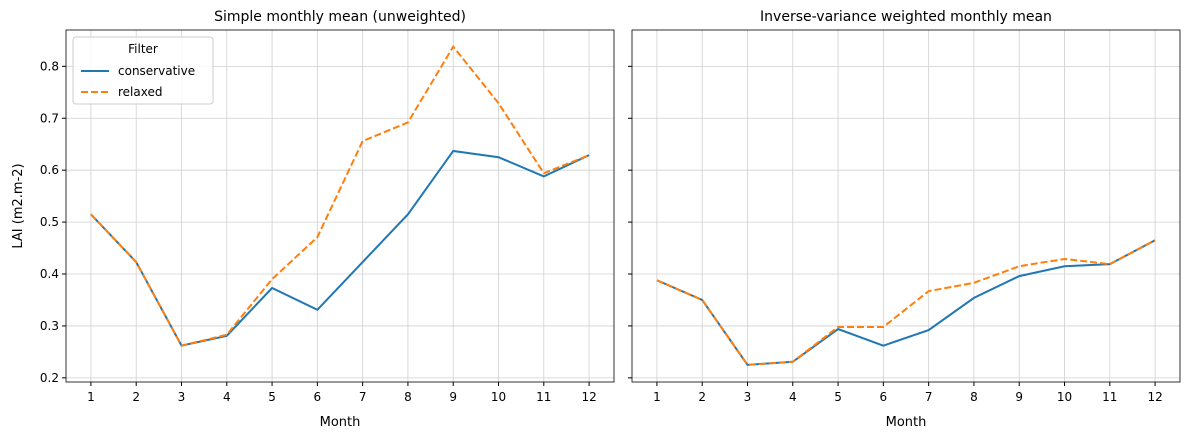  What do you see at coordinates (140, 92) in the screenshot?
I see `legend-label: relaxed` at bounding box center [140, 92].